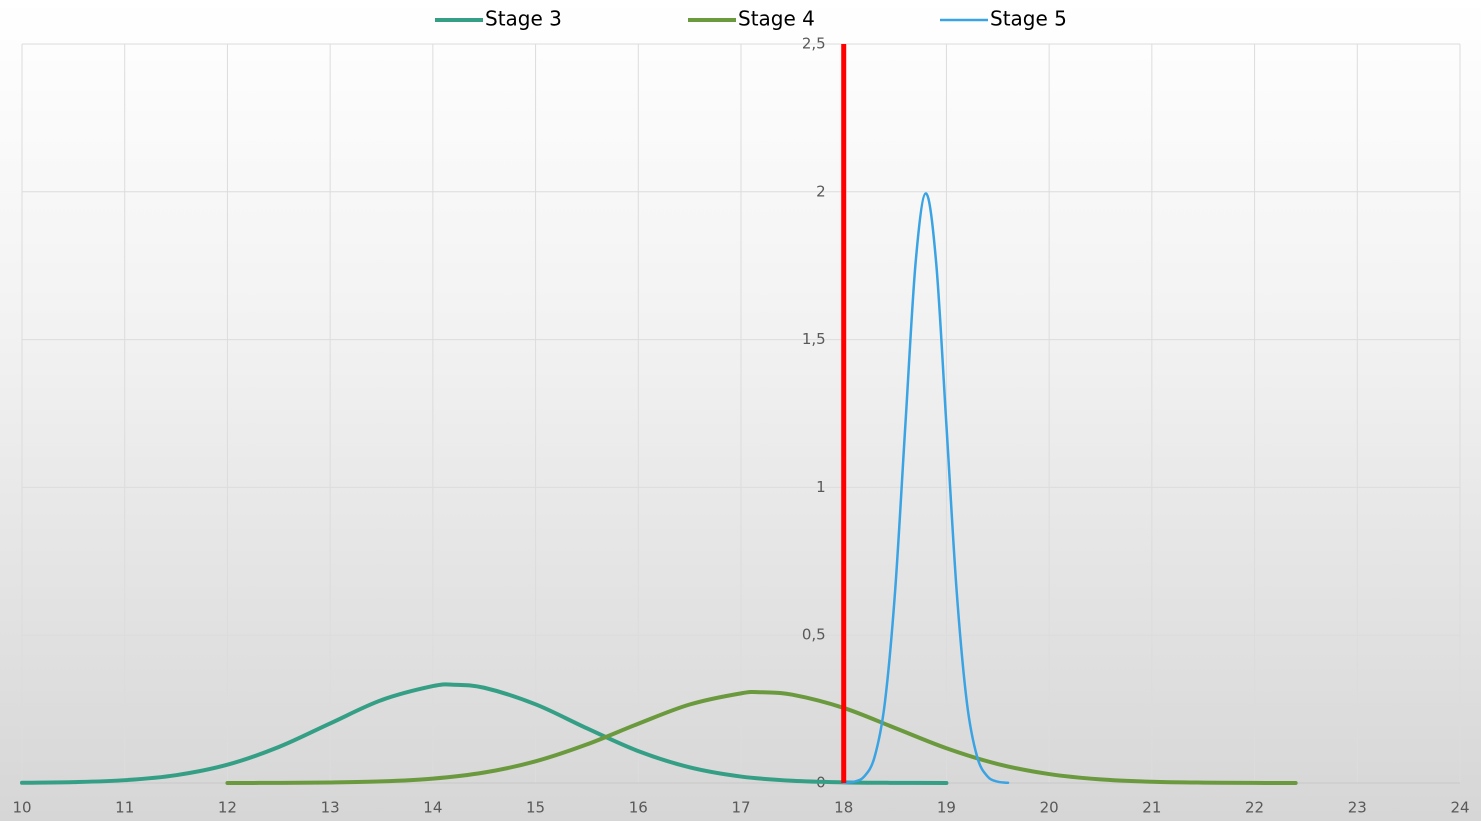 This screenshot has width=1481, height=821. I want to click on x-tick-label: 12, so click(227, 808).